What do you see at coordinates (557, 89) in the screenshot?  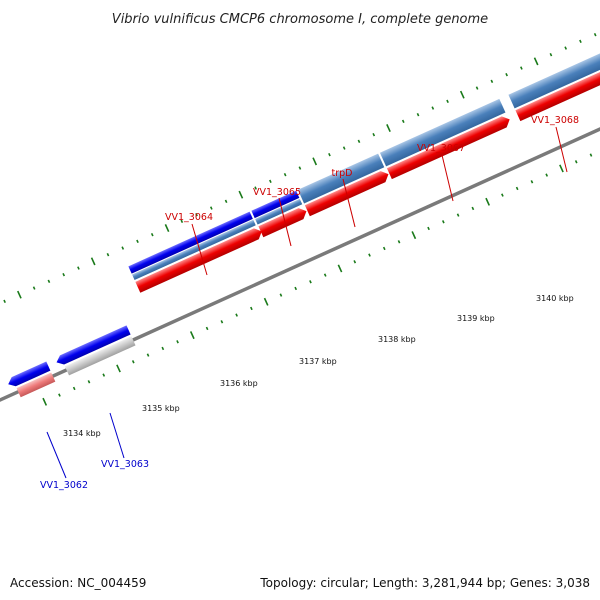 I see `cds-feature-vv1-3068-reverse` at bounding box center [557, 89].